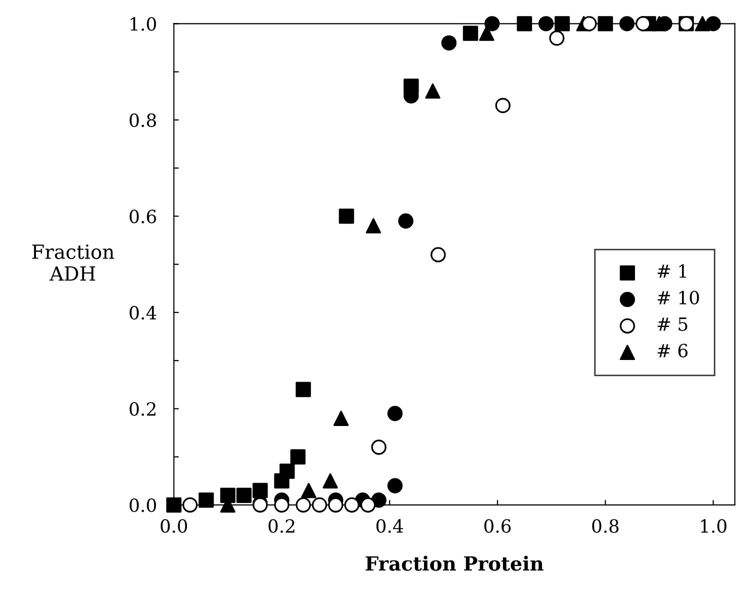 Image resolution: width=743 pixels, height=592 pixels. What do you see at coordinates (605, 526) in the screenshot?
I see `x-tick-label: 0.8` at bounding box center [605, 526].